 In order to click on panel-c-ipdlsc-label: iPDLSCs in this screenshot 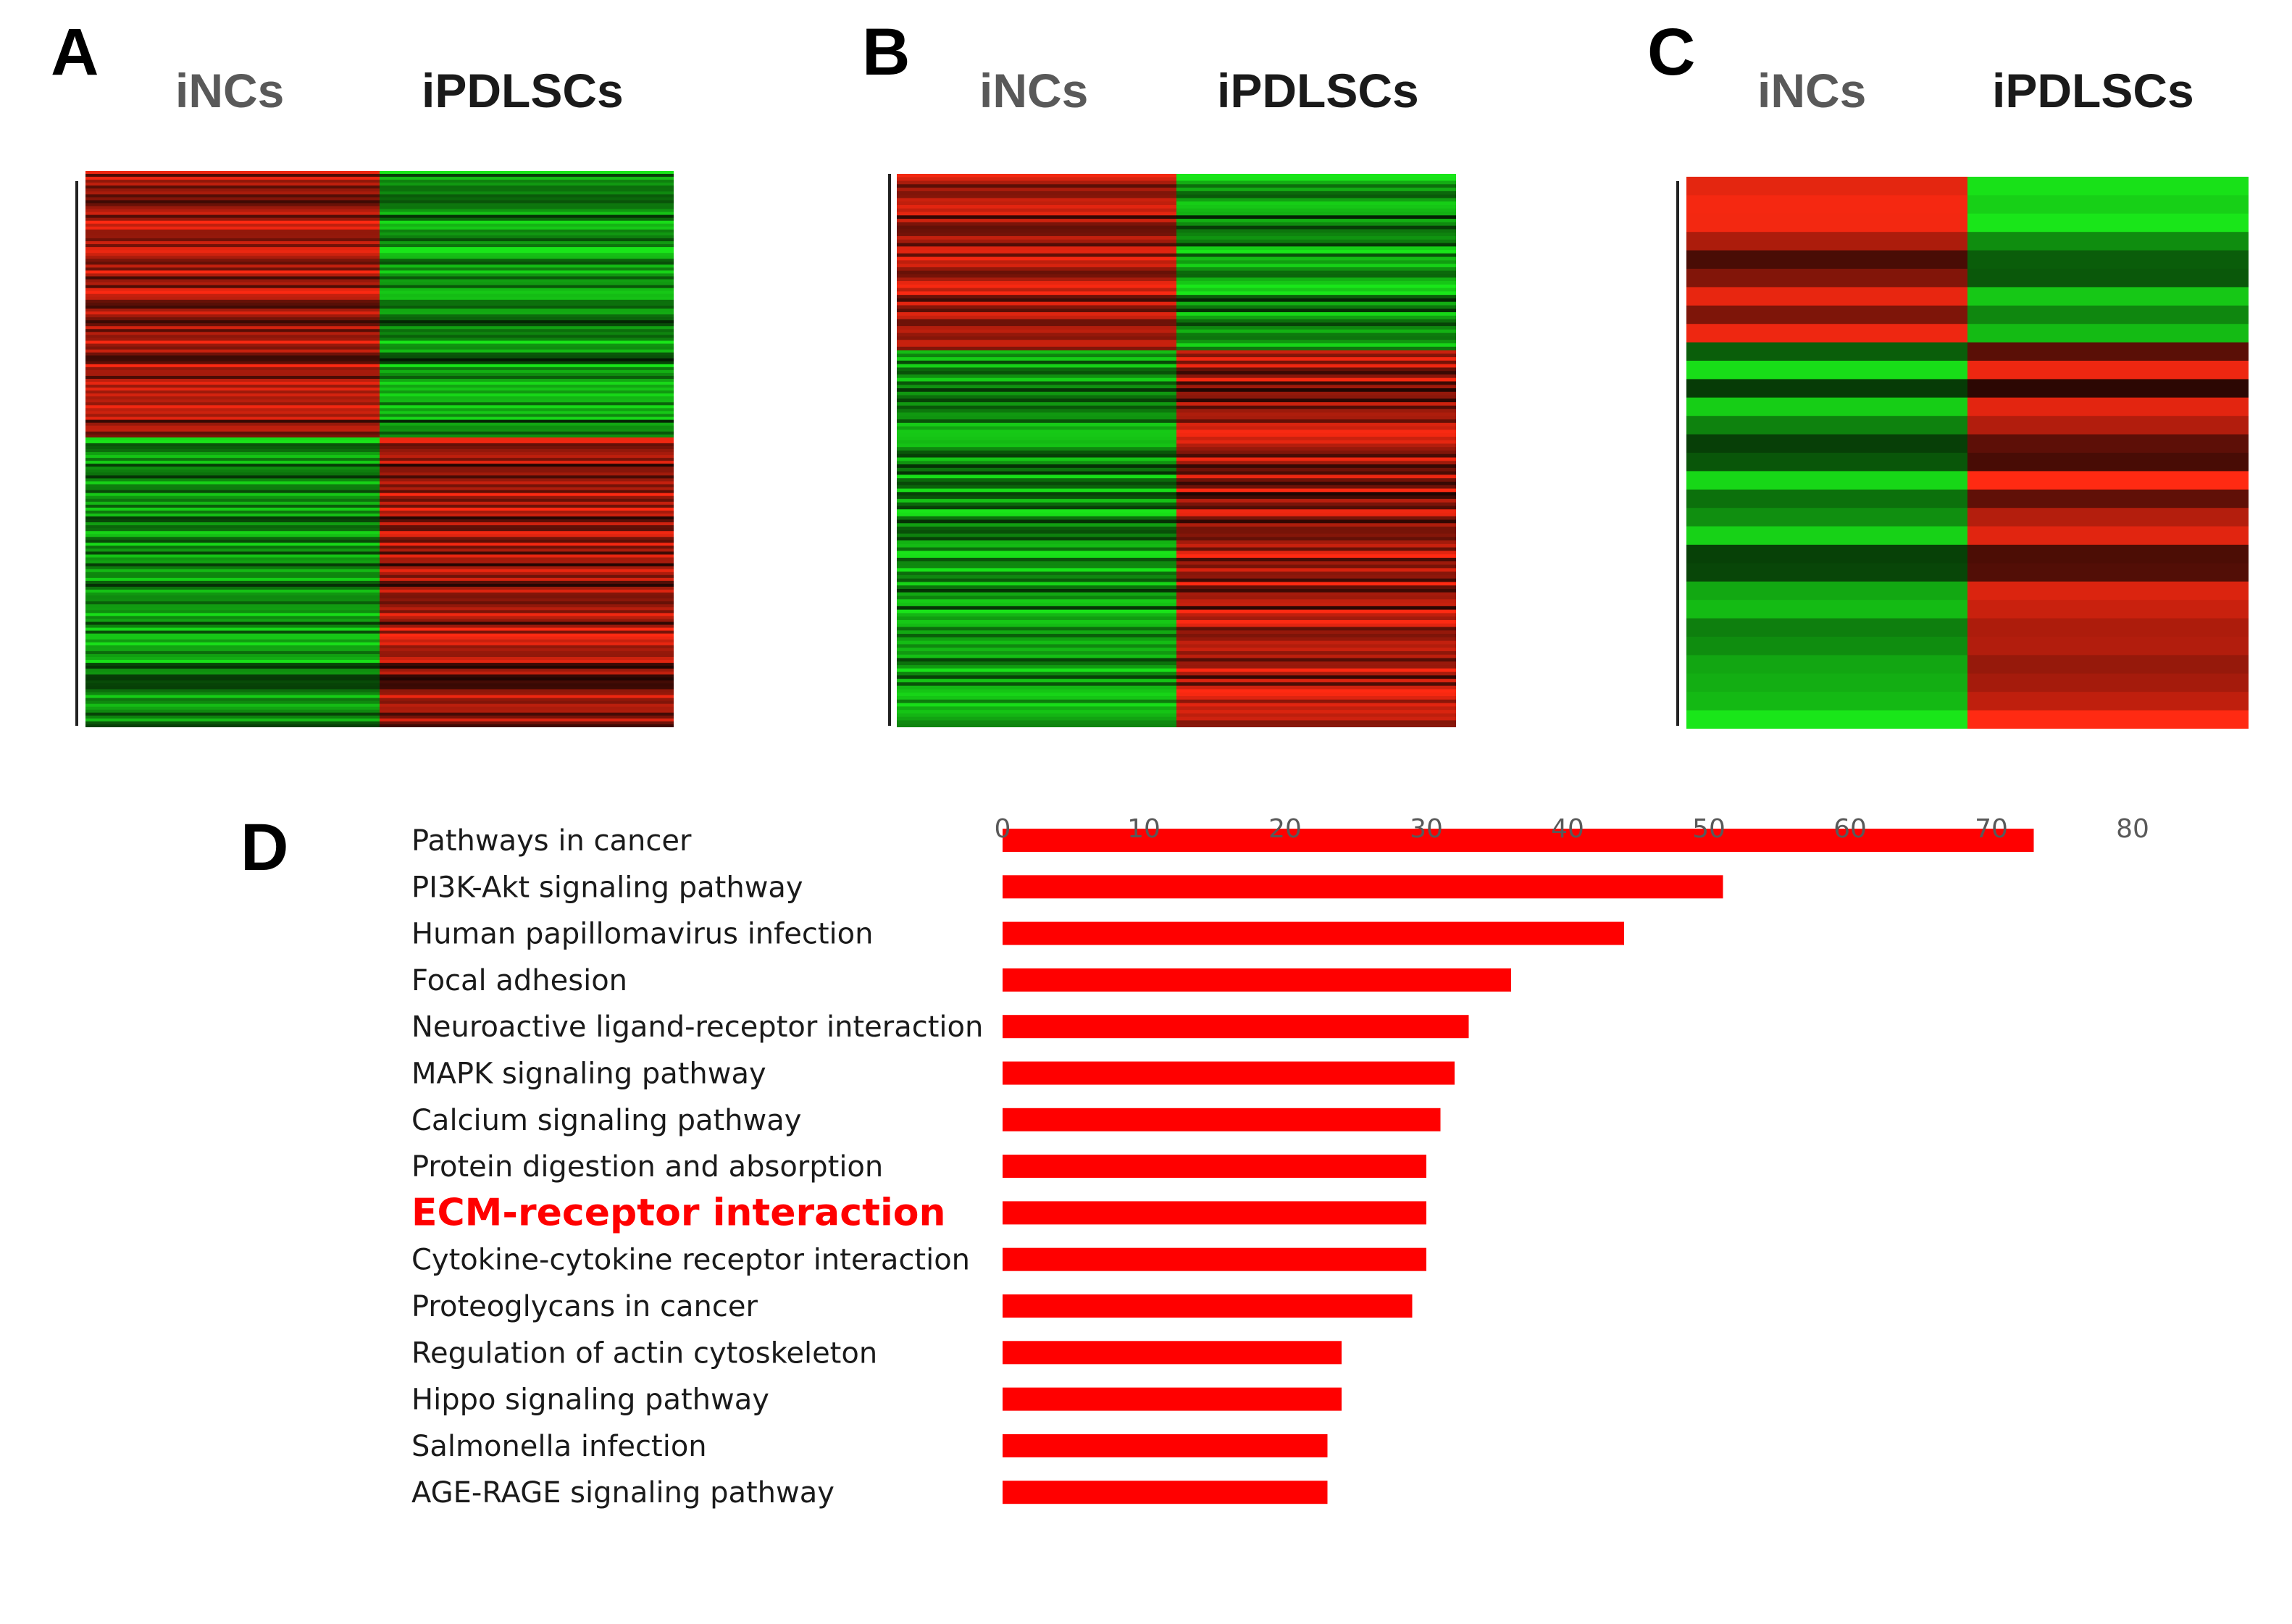, I will do `click(2093, 90)`.